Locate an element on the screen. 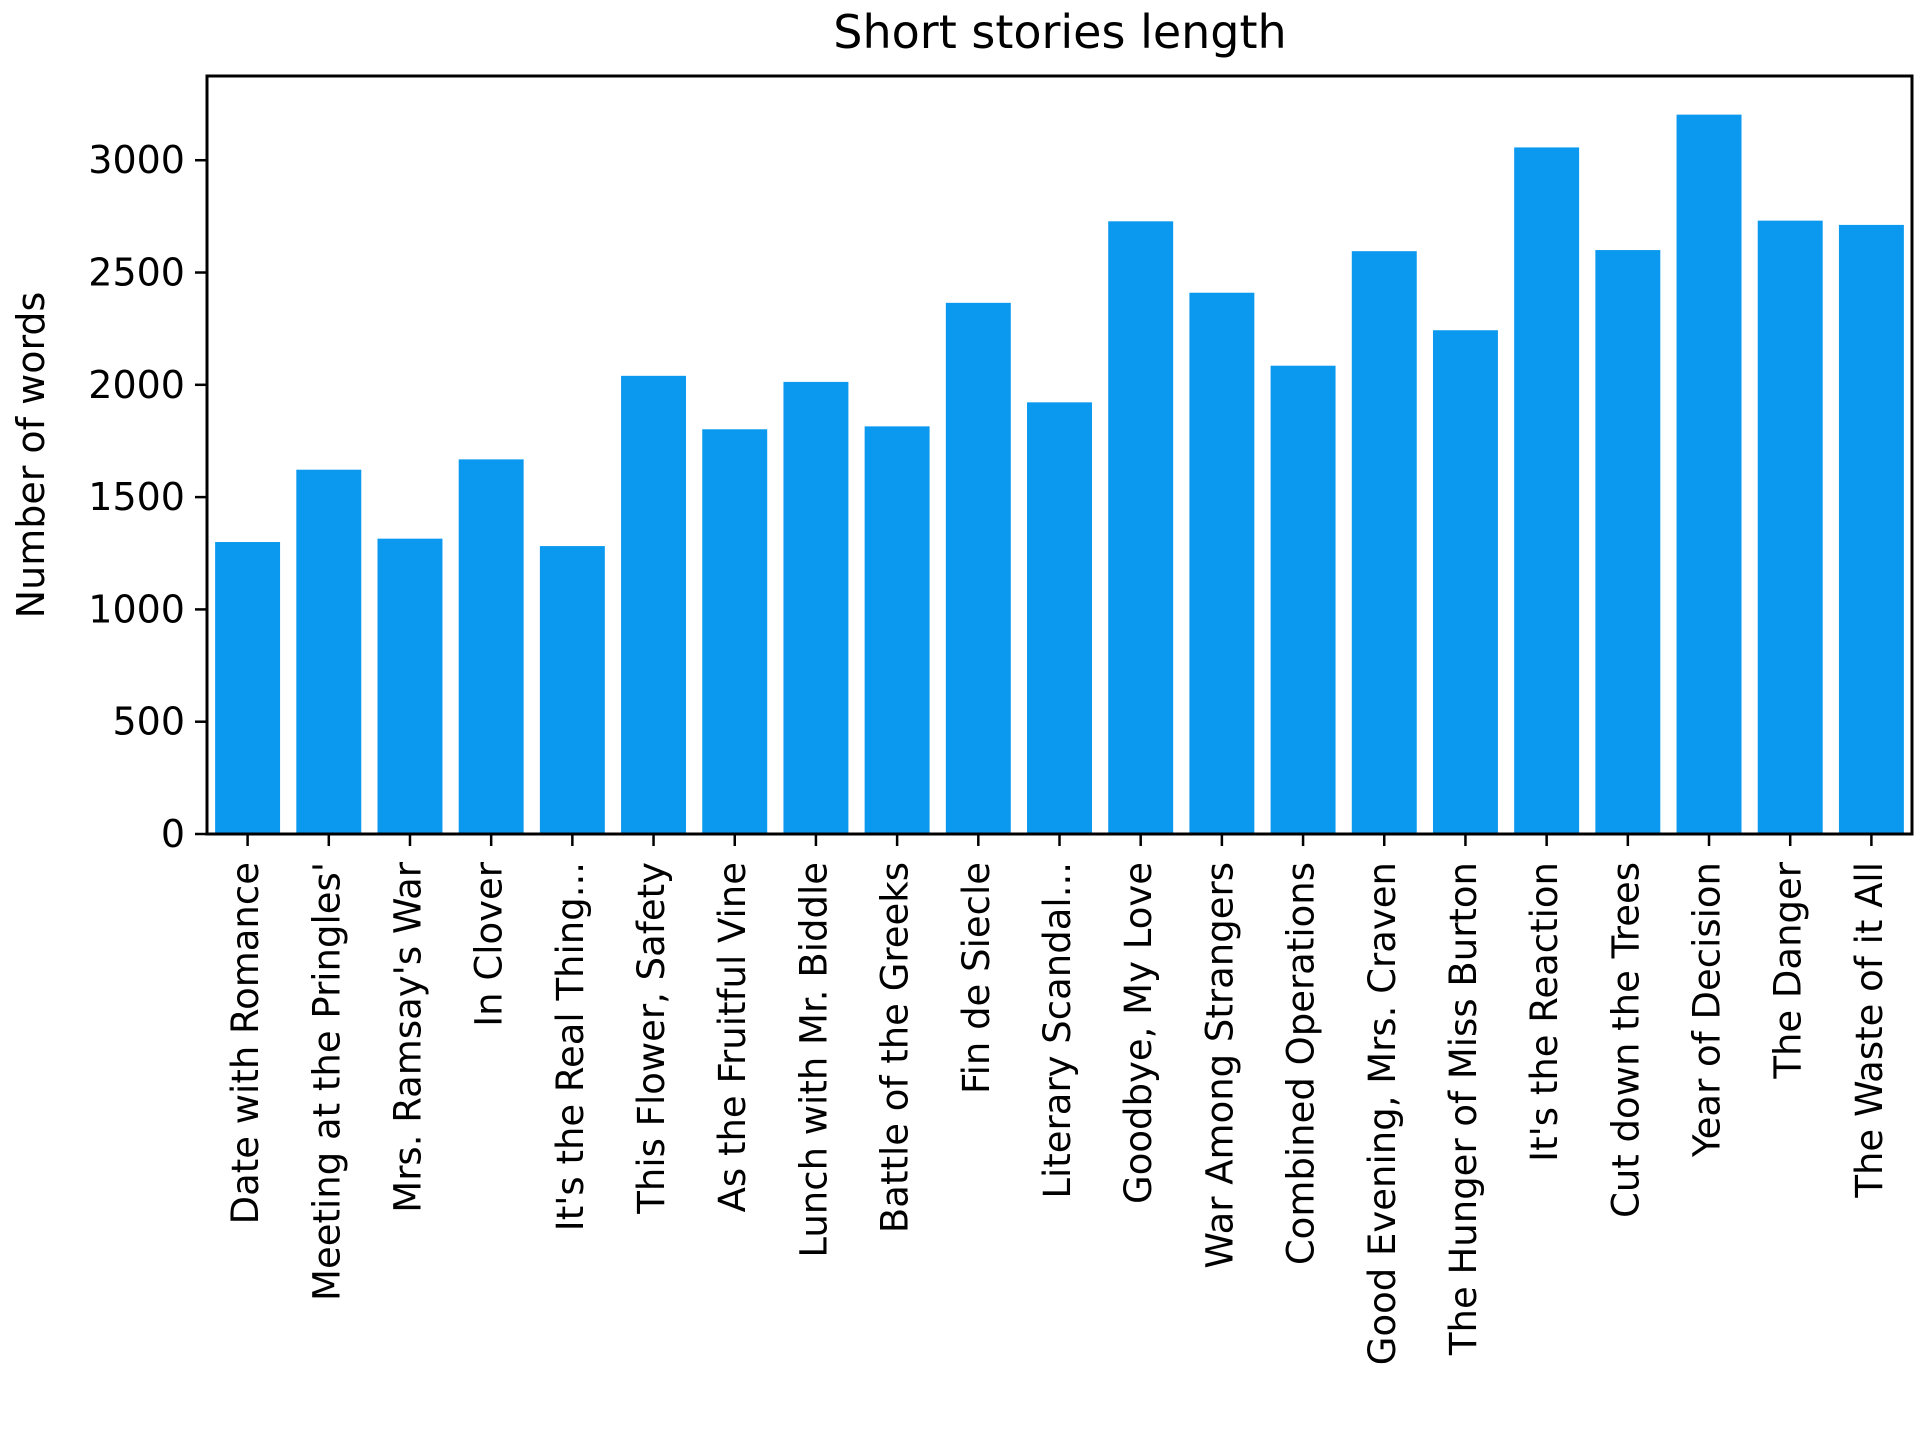 The width and height of the screenshot is (1920, 1444). y-tick-label: 0 is located at coordinates (173, 834).